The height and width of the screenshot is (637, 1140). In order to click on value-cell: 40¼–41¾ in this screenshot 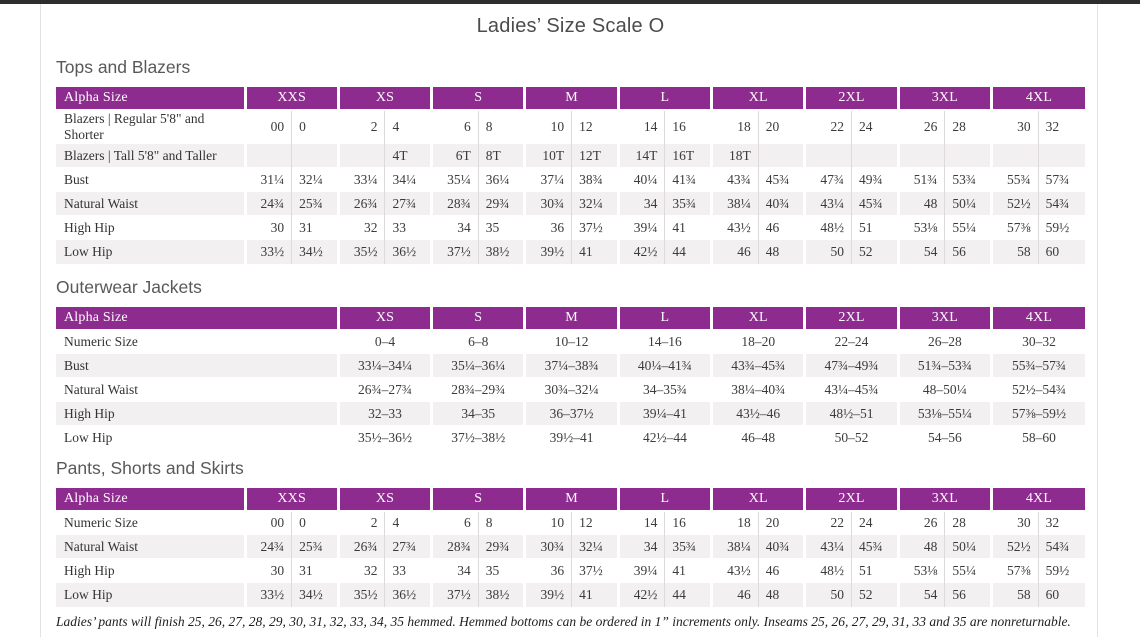, I will do `click(664, 365)`.